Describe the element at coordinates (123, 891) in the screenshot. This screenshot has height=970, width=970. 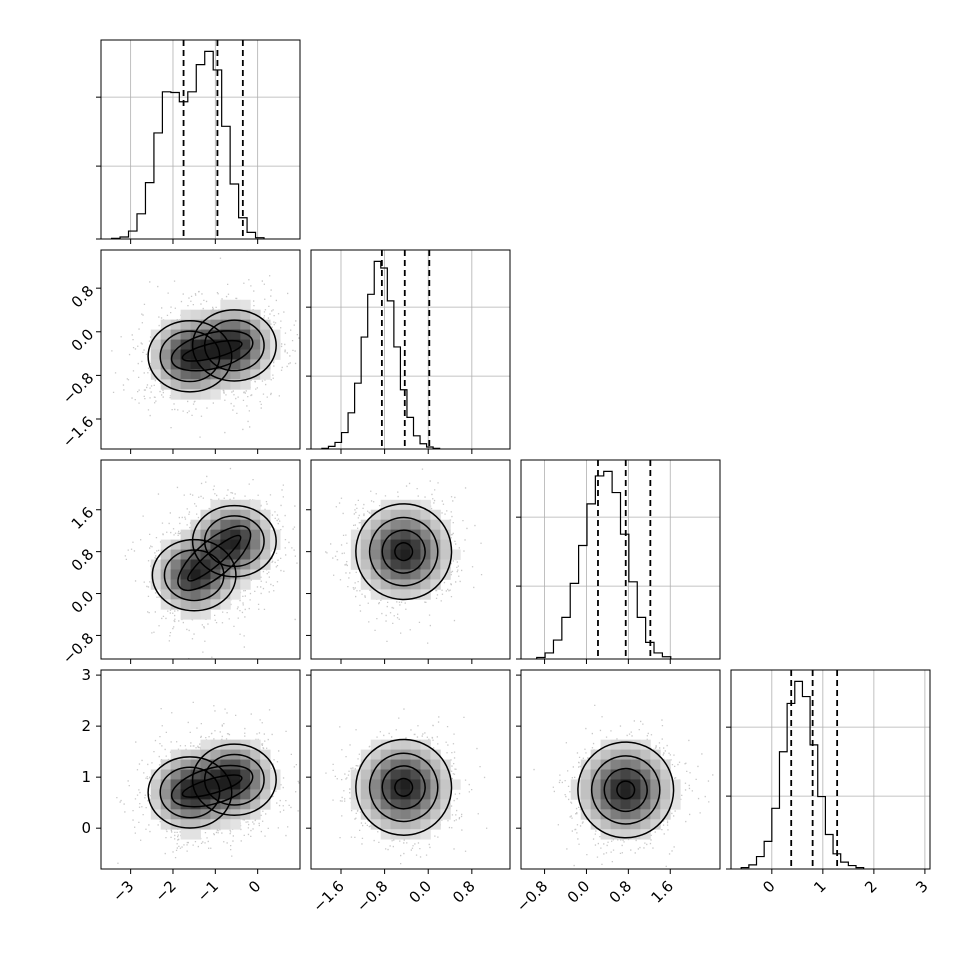
I see `x-tick-label-p0: −3` at that location.